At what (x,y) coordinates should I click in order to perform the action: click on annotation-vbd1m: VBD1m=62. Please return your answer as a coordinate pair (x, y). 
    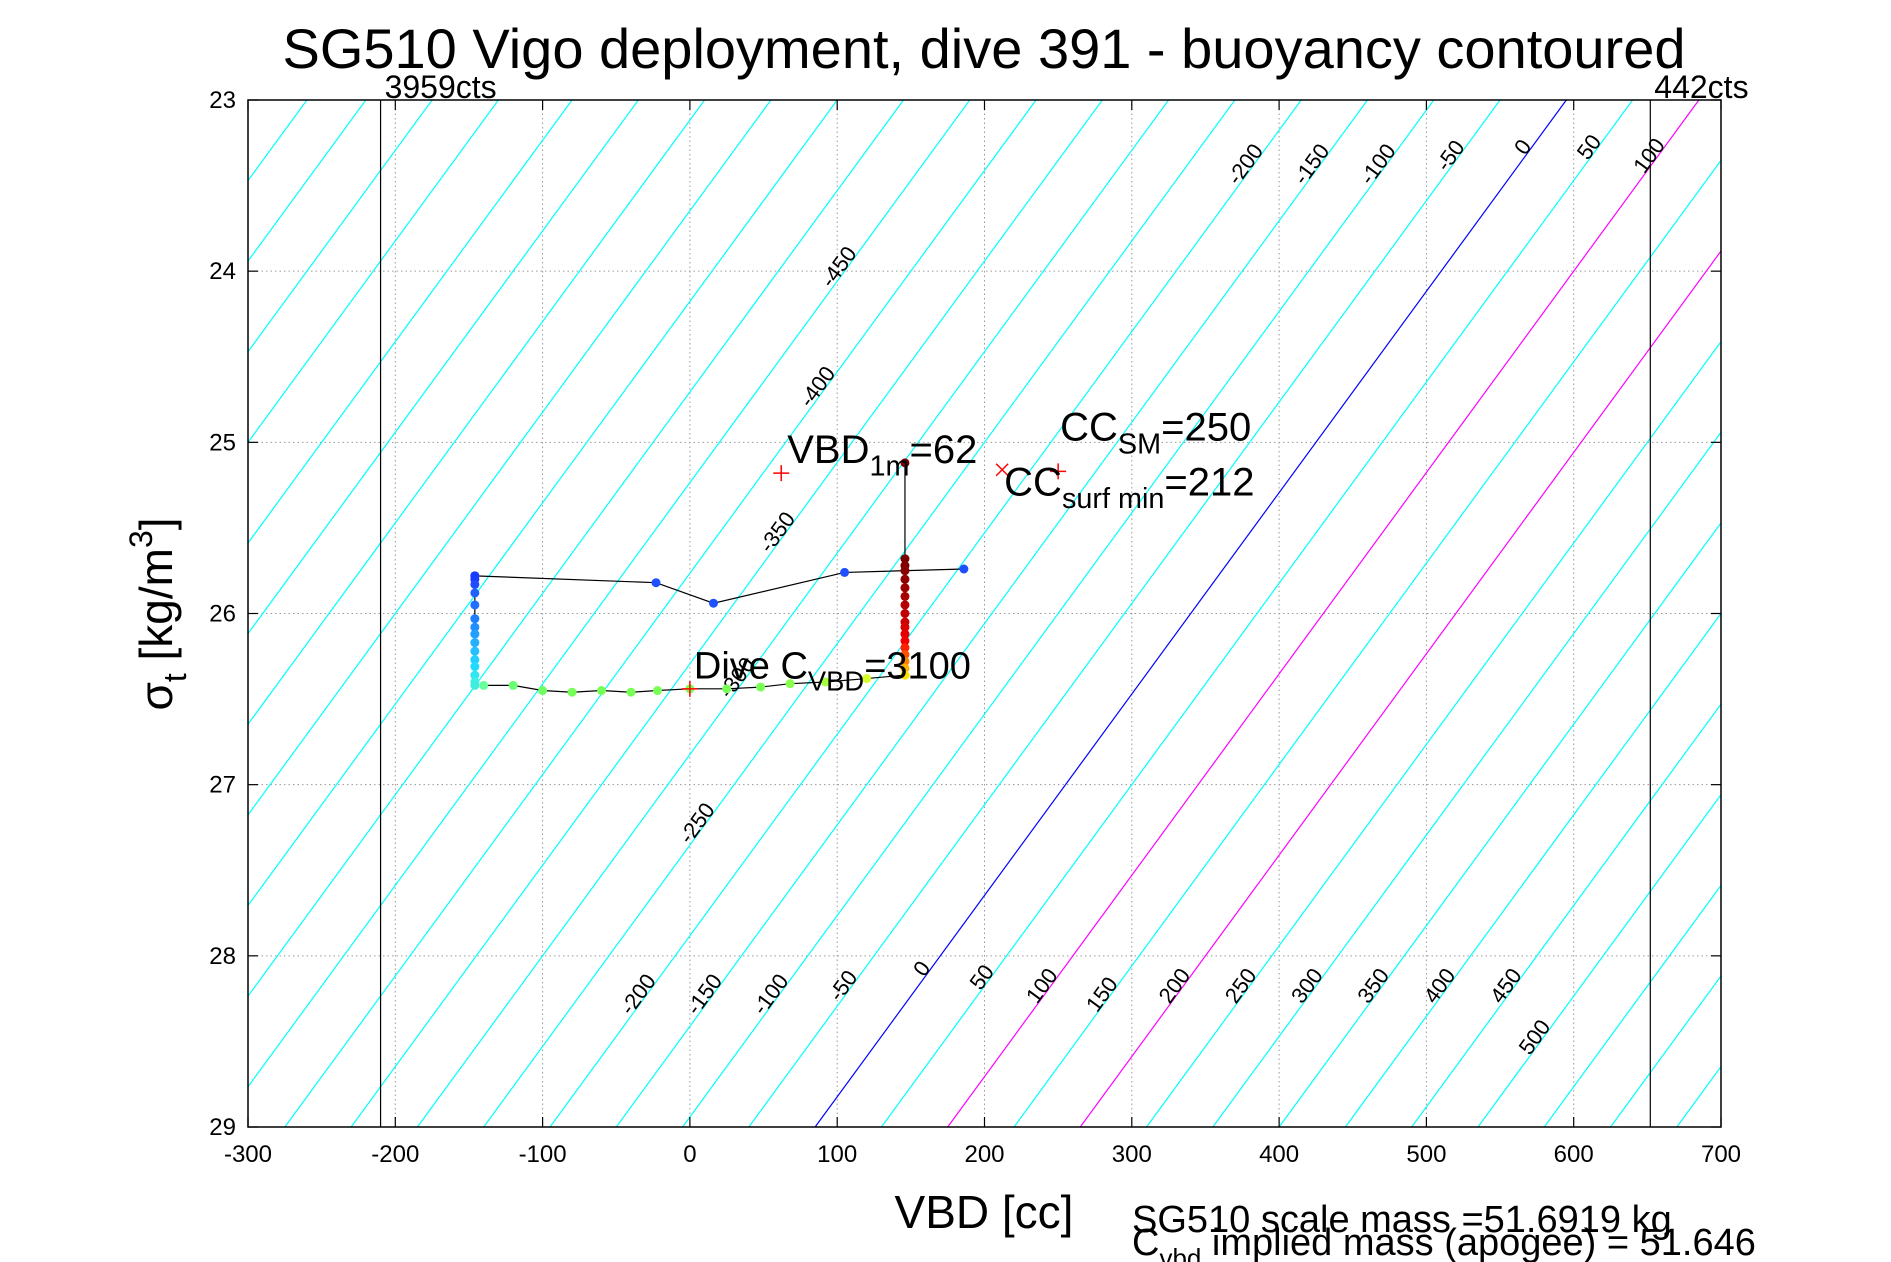
    Looking at the image, I should click on (882, 455).